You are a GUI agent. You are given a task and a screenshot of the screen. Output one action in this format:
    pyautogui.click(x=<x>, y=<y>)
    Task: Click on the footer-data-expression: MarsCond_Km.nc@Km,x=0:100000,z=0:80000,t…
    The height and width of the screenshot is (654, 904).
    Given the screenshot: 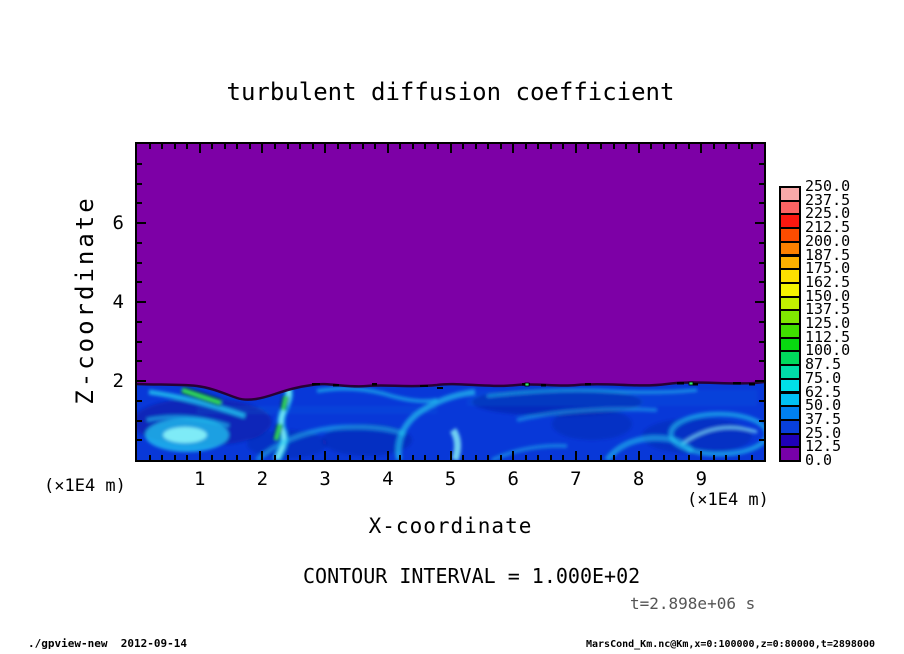 What is the action you would take?
    pyautogui.click(x=730, y=644)
    